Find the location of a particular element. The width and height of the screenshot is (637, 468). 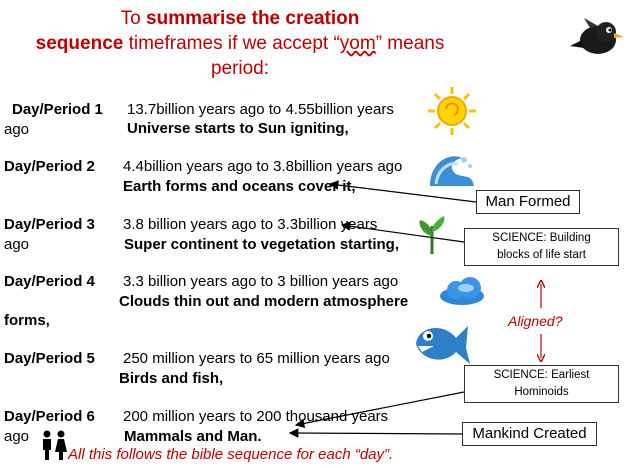

period-2-label: Day/Period 2 is located at coordinates (49, 166).